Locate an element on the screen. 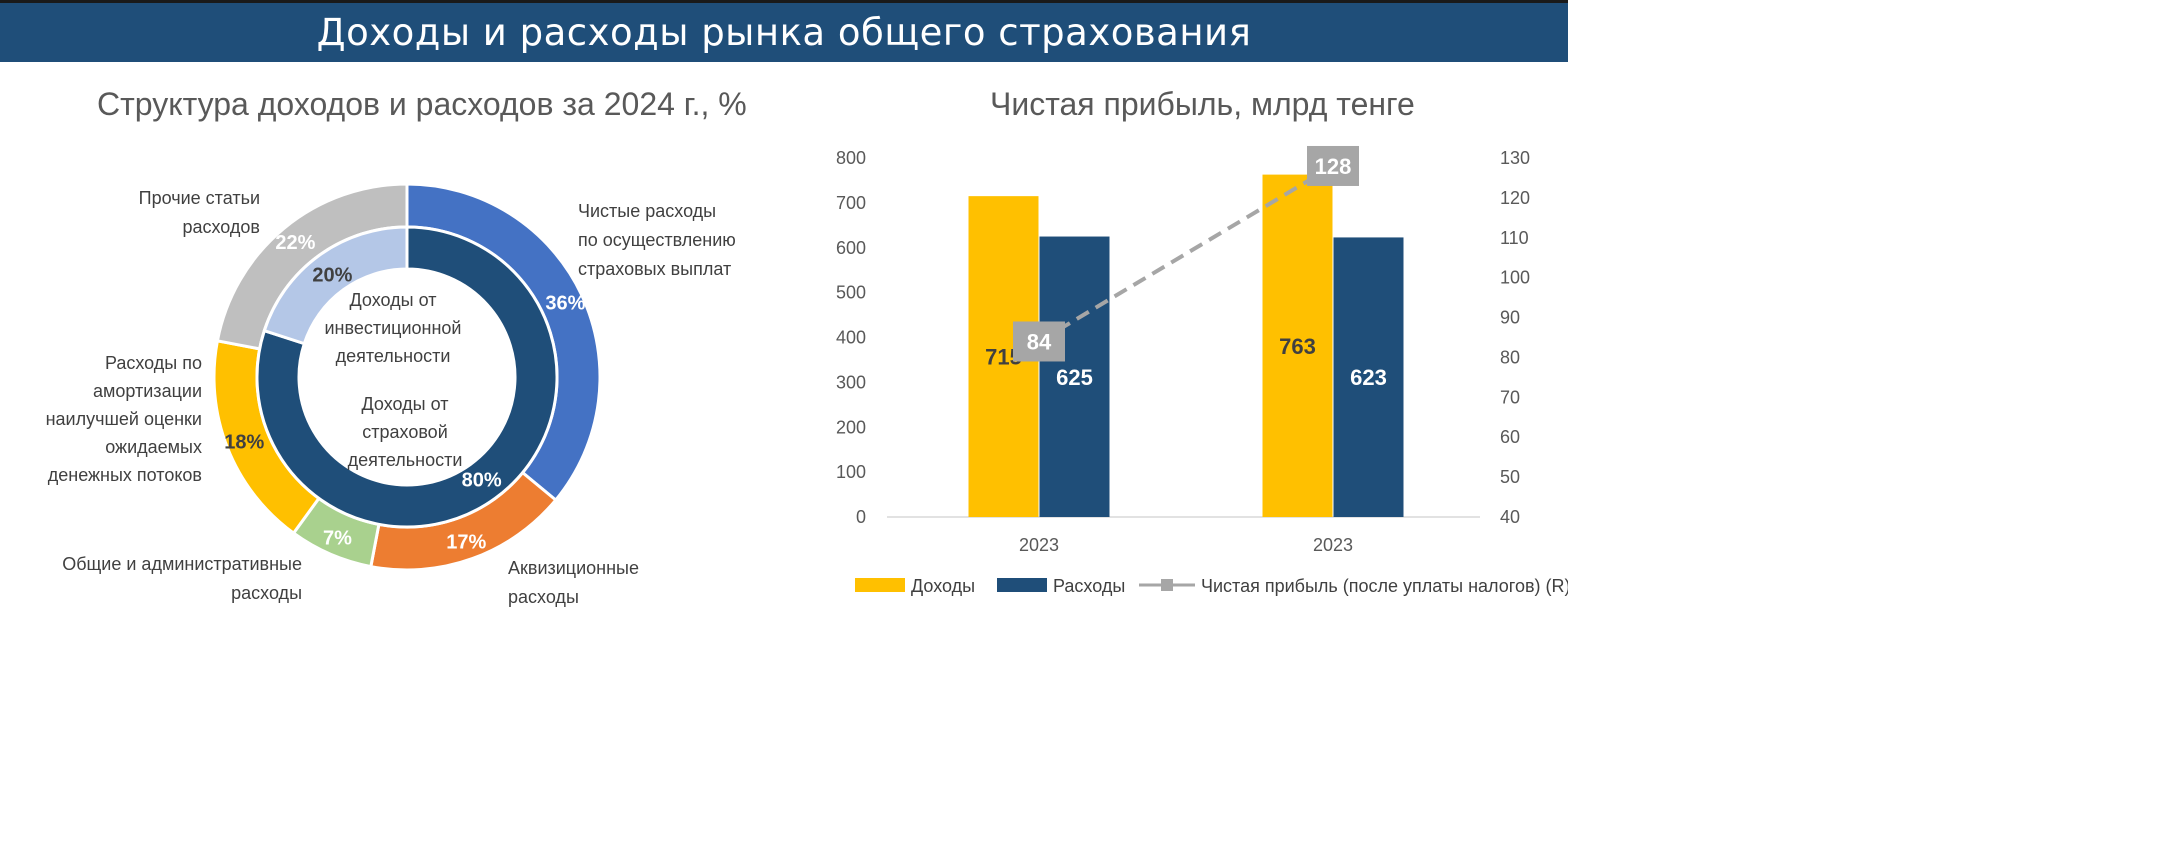 The width and height of the screenshot is (2160, 863). y-left-tick: 300 is located at coordinates (851, 382).